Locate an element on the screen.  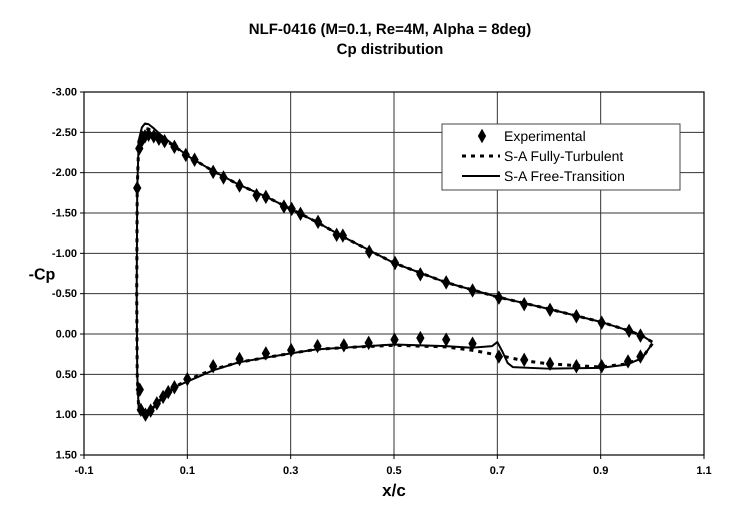
y-tick-label: 0.50 is located at coordinates (66, 374).